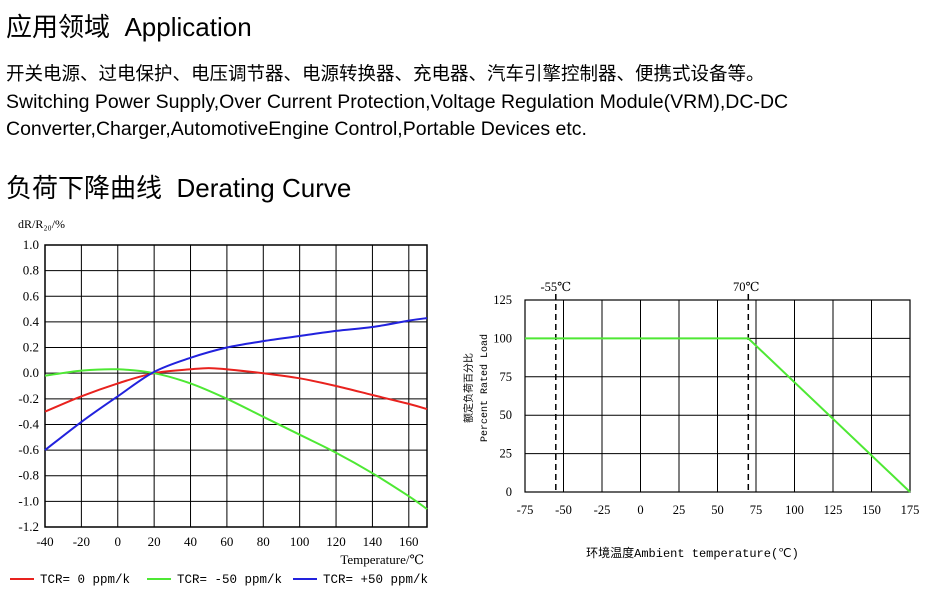 This screenshot has width=930, height=599. Describe the element at coordinates (229, 580) in the screenshot. I see `legend-label-tcr-minus-50: TCR= -50 ppm/k` at that location.